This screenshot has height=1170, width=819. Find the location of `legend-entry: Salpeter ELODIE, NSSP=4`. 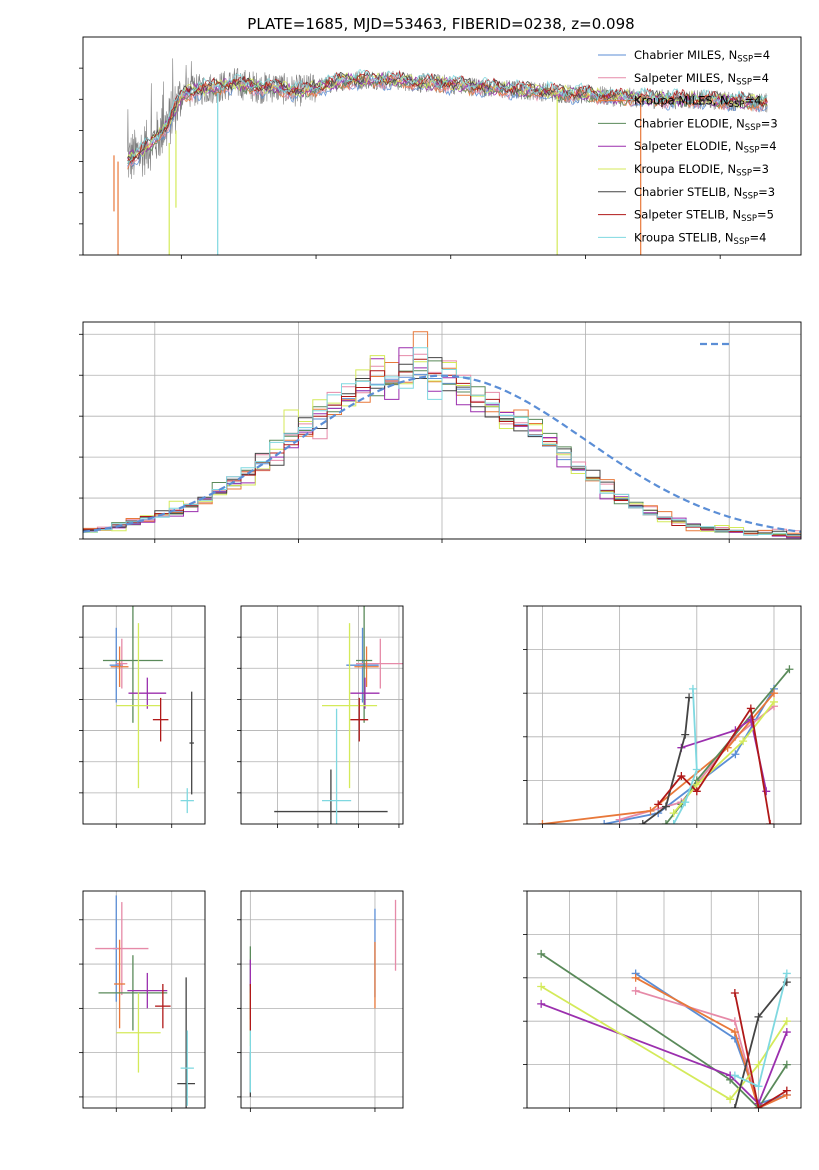

legend-entry: Salpeter ELODIE, NSSP=4 is located at coordinates (705, 147).